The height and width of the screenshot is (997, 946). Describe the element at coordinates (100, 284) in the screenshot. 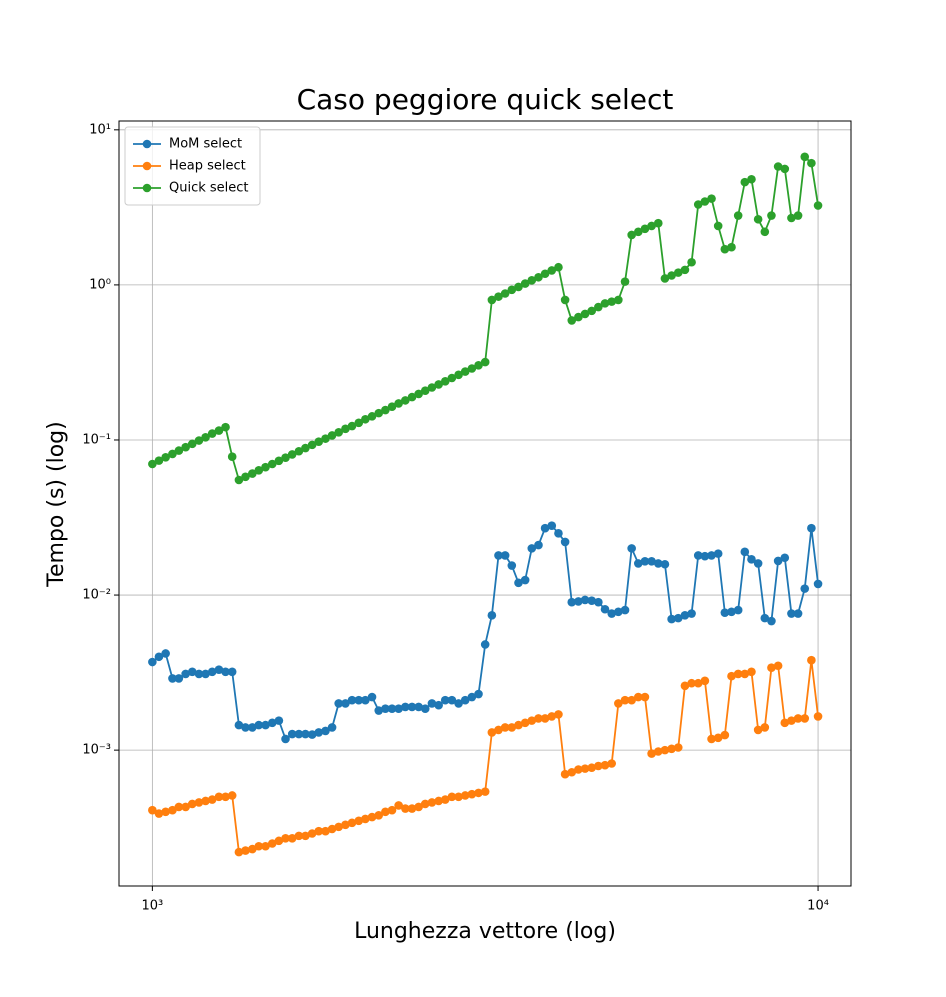

I see `y-tick-label: 10⁰` at that location.